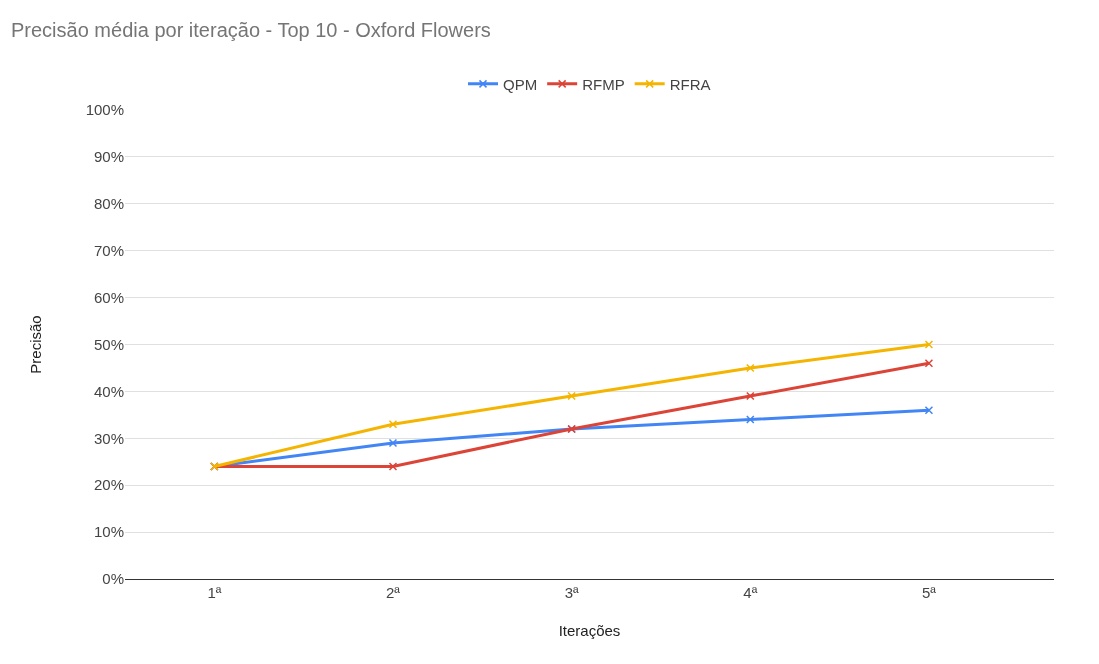 Image resolution: width=1099 pixels, height=664 pixels. I want to click on y-tick-label: 100%, so click(104, 110).